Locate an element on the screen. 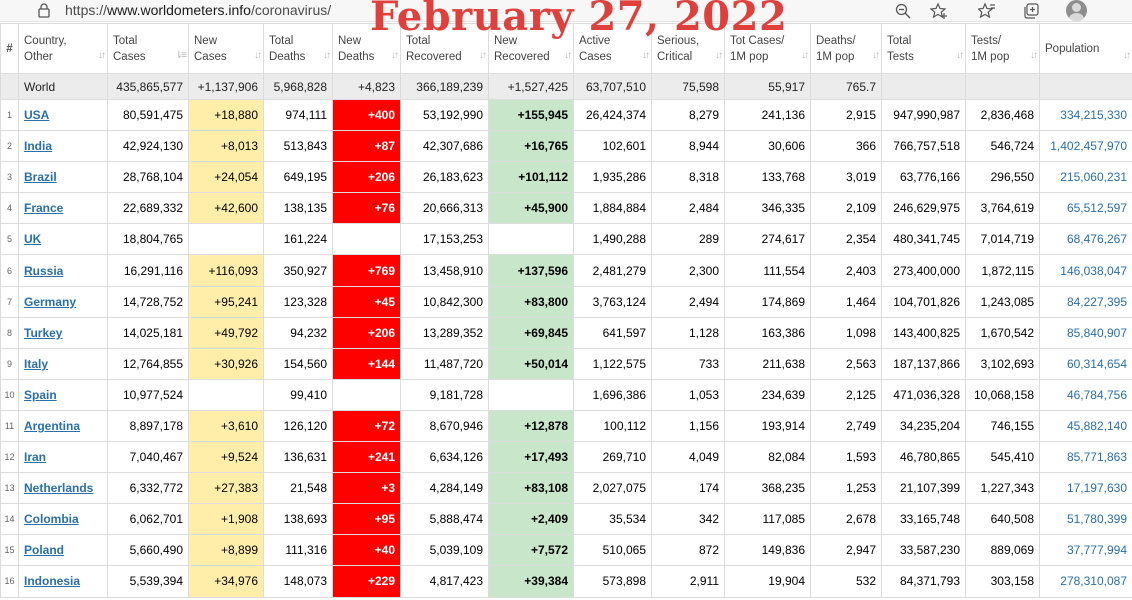  column-header-7: New Recovered ↓↑ is located at coordinates (531, 48).